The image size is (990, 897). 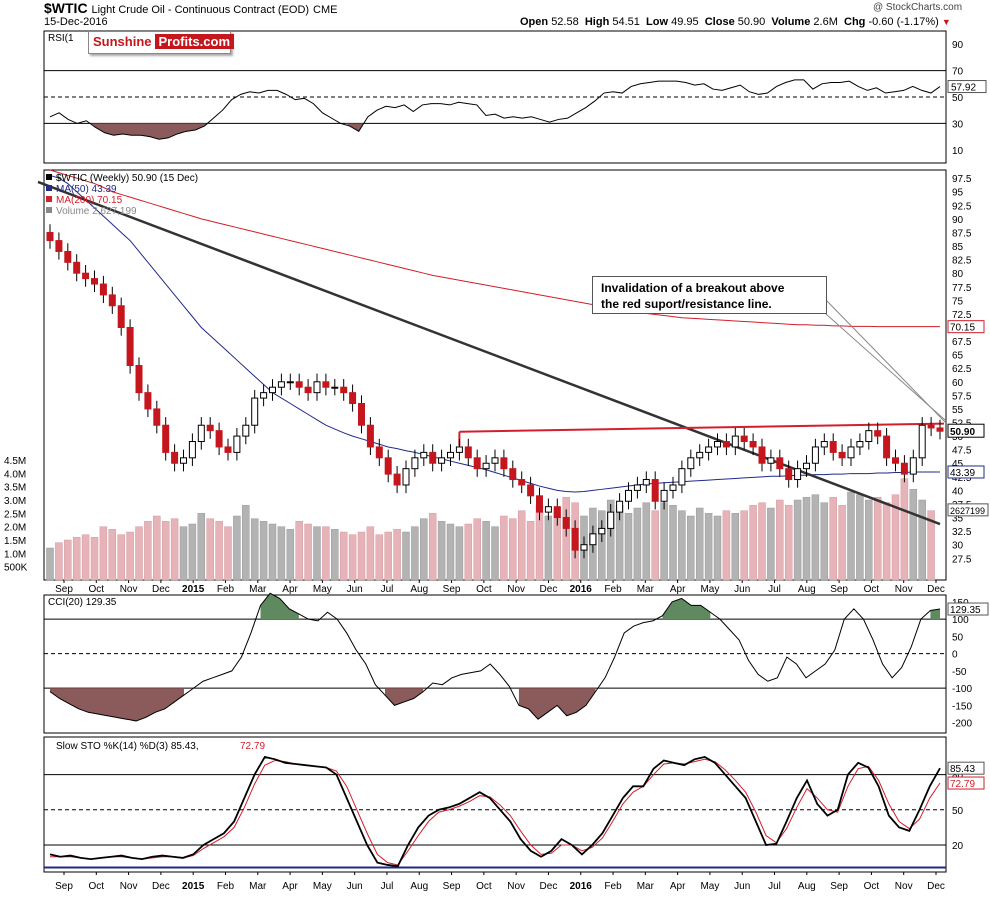 I want to click on price-tick-label: 45, so click(x=958, y=464).